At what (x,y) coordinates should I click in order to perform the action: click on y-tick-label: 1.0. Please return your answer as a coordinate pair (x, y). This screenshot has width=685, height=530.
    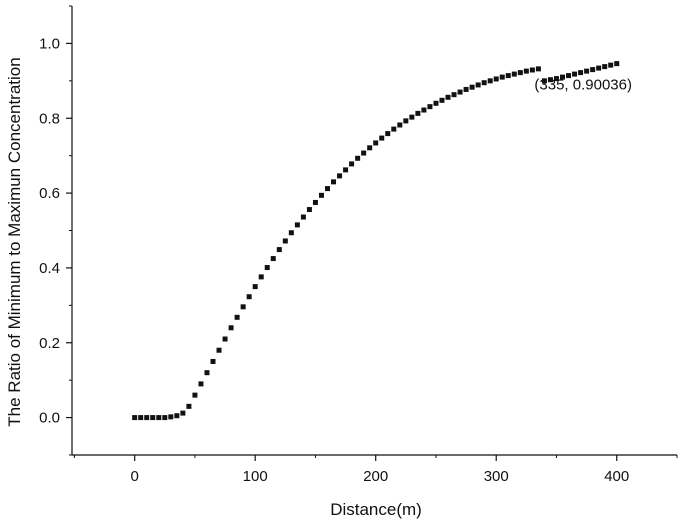
    Looking at the image, I should click on (49, 43).